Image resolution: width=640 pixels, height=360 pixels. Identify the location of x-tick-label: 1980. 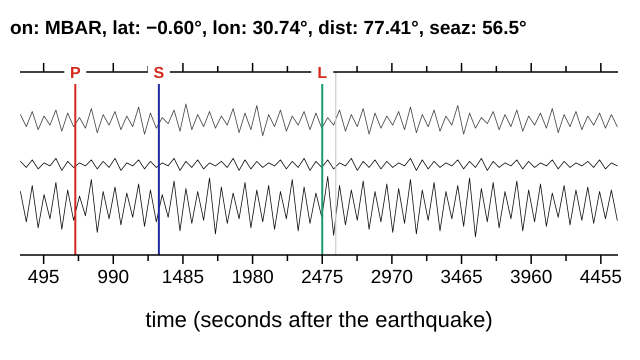
(252, 277).